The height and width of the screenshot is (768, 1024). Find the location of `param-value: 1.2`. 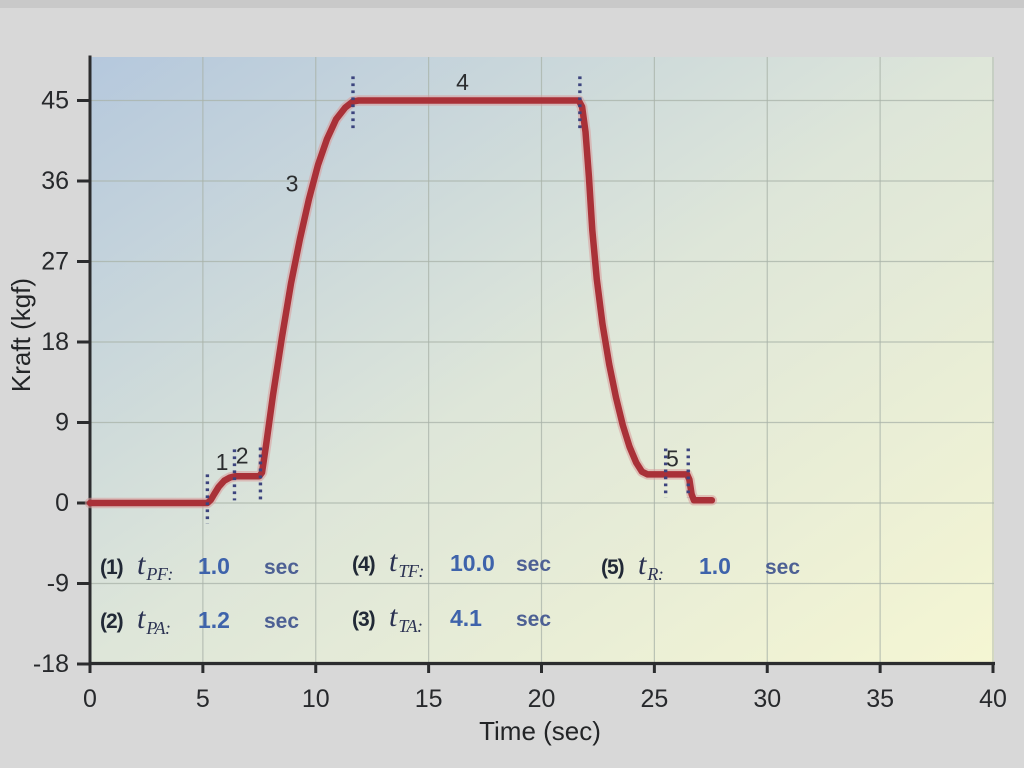

param-value: 1.2 is located at coordinates (214, 620).